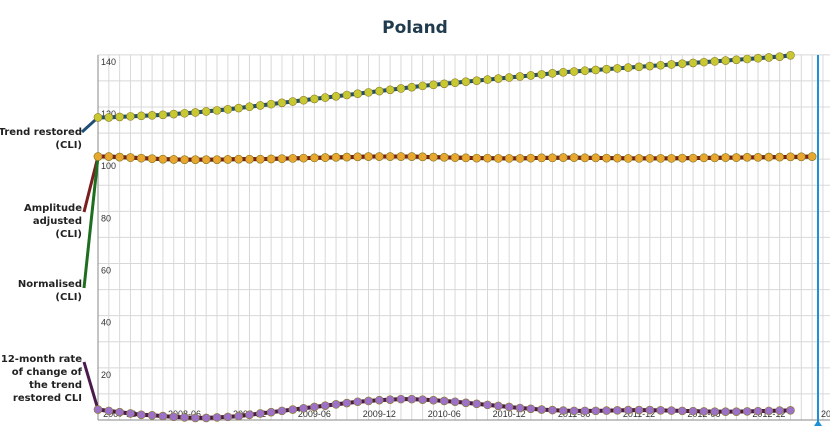 Image resolution: width=830 pixels, height=443 pixels. I want to click on y-tick-label: 40, so click(106, 323).